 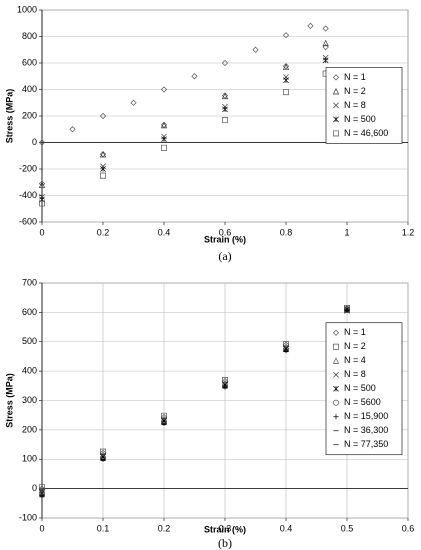 What do you see at coordinates (29, 115) in the screenshot?
I see `y-tick-label: 200` at bounding box center [29, 115].